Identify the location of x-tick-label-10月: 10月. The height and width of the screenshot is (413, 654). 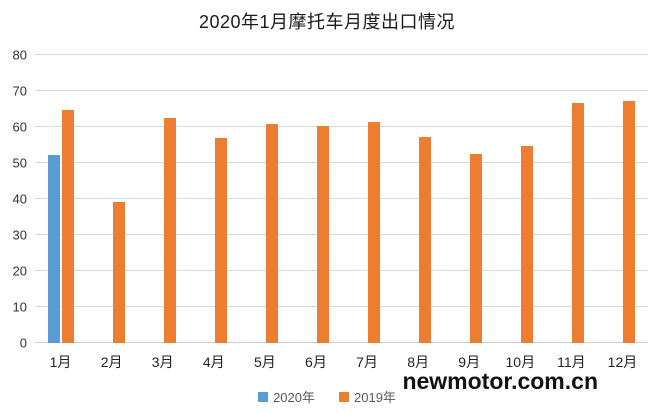
(520, 362).